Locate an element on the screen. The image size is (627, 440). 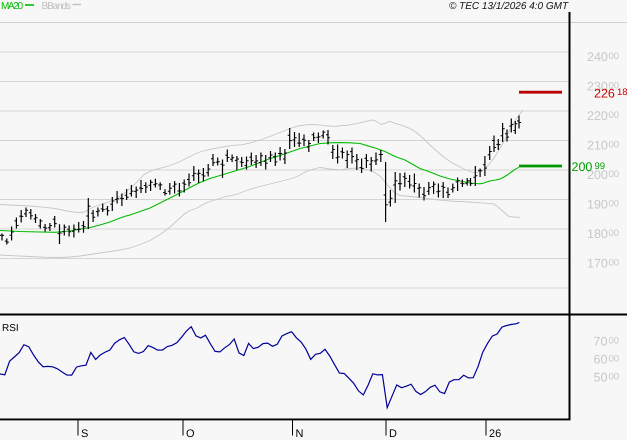
svg-text: © TEC 13/1/2026 4:0 GMT is located at coordinates (509, 6).